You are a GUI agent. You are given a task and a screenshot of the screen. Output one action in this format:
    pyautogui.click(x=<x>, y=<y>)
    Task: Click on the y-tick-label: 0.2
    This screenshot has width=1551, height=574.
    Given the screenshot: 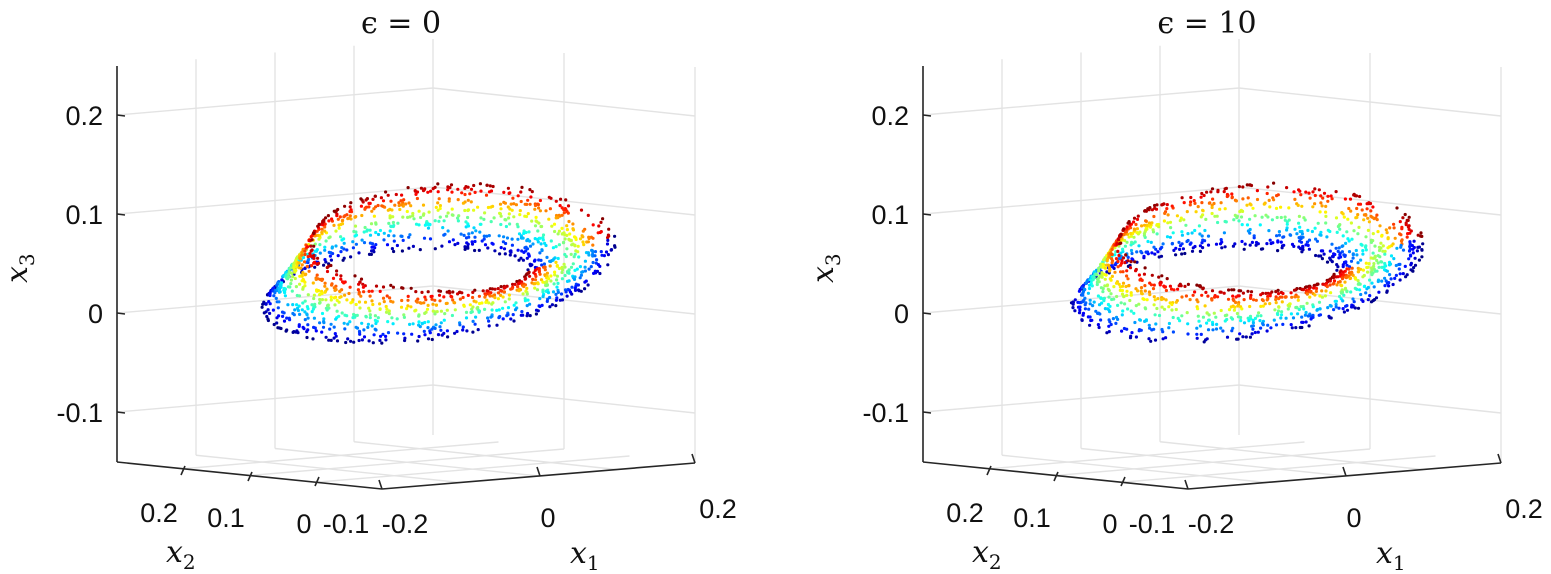 What is the action you would take?
    pyautogui.click(x=965, y=513)
    